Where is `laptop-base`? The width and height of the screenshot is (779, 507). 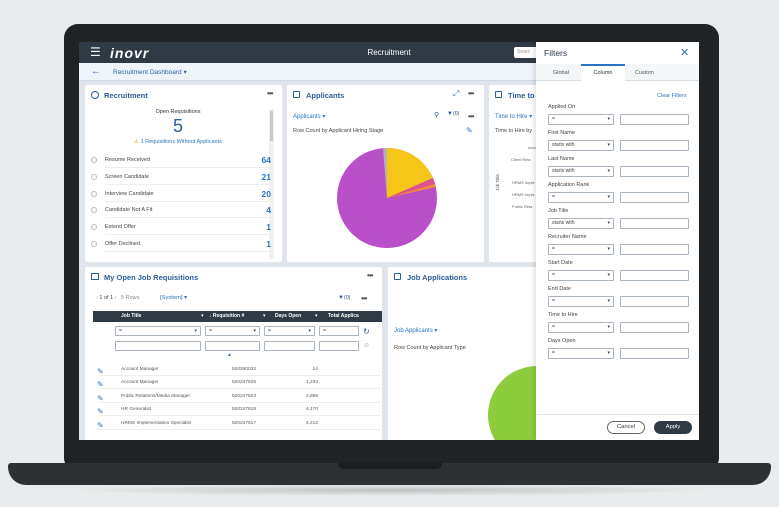
laptop-base is located at coordinates (389, 474).